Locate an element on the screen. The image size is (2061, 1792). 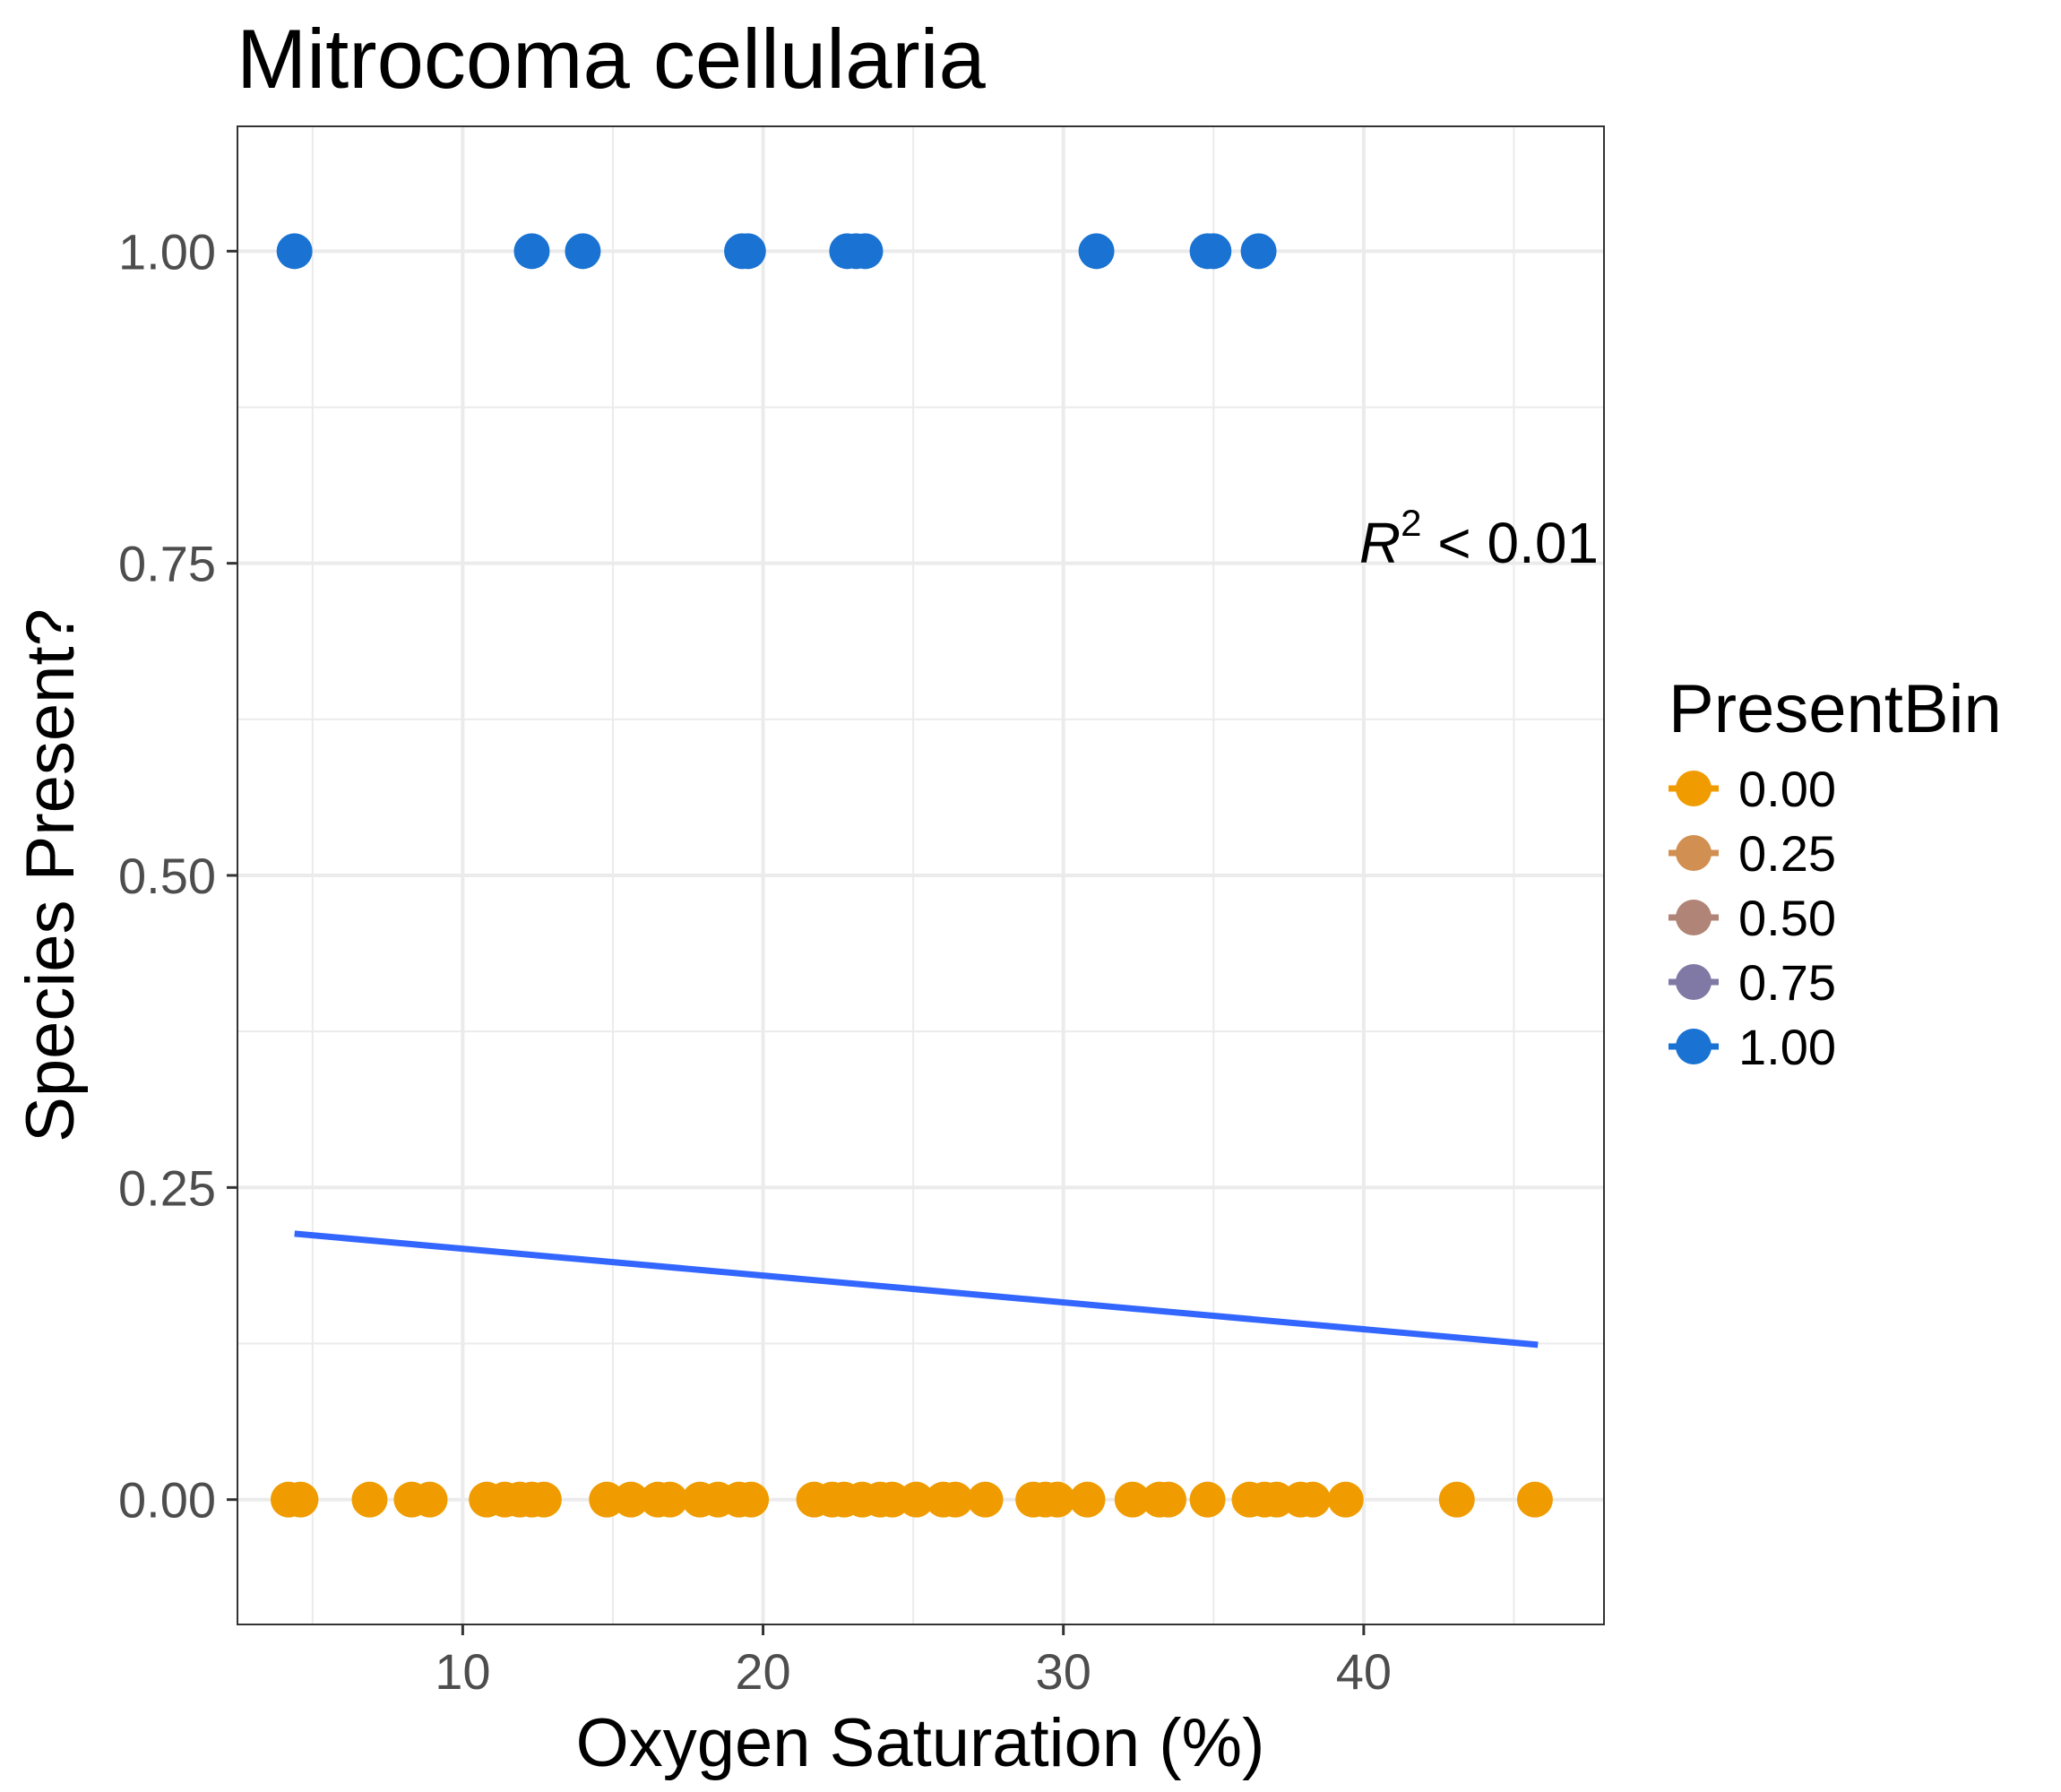
legend-label: 0.50 is located at coordinates (1787, 918).